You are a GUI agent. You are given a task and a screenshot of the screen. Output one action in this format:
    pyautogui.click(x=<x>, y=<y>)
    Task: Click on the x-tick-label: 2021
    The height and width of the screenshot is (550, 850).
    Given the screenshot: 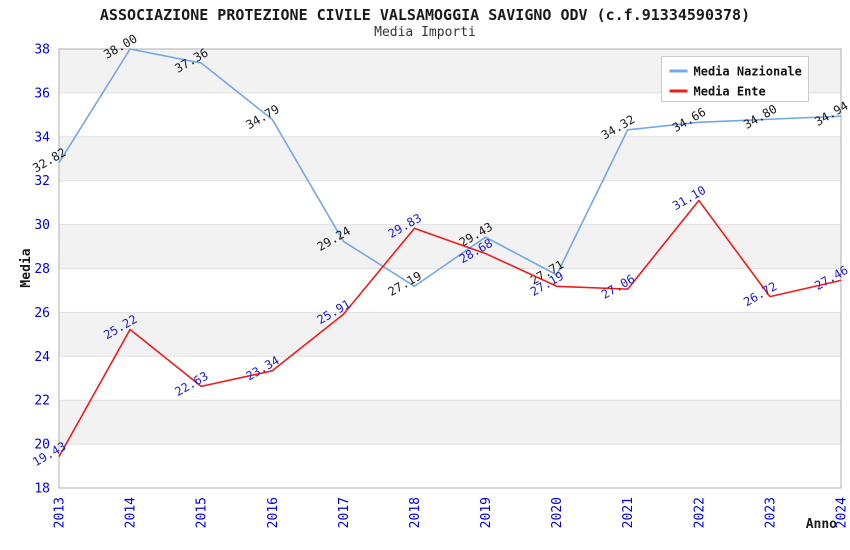 What is the action you would take?
    pyautogui.click(x=628, y=512)
    